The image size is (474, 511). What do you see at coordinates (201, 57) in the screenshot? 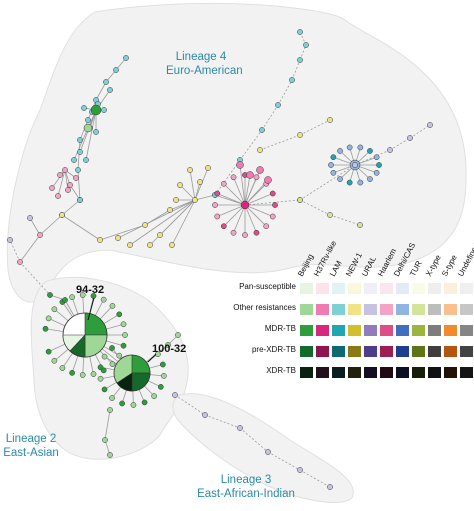
I see `lineage-4-name: Lineage 4` at bounding box center [201, 57].